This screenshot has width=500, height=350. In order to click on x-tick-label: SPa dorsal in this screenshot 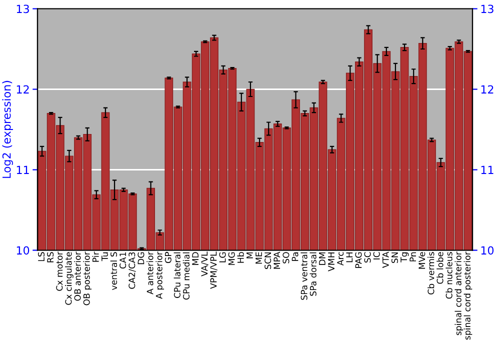, I will do `click(313, 274)`.